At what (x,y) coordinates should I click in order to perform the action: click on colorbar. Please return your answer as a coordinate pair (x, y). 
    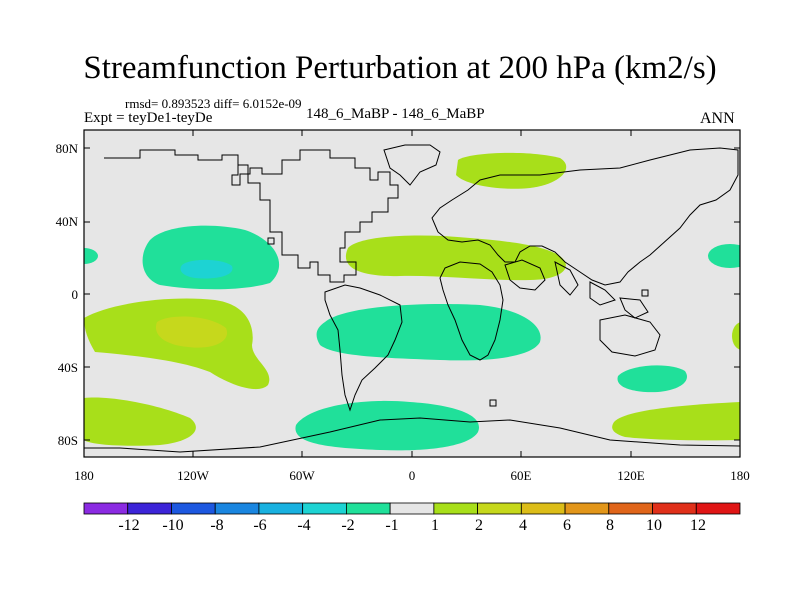
    Looking at the image, I should click on (412, 508).